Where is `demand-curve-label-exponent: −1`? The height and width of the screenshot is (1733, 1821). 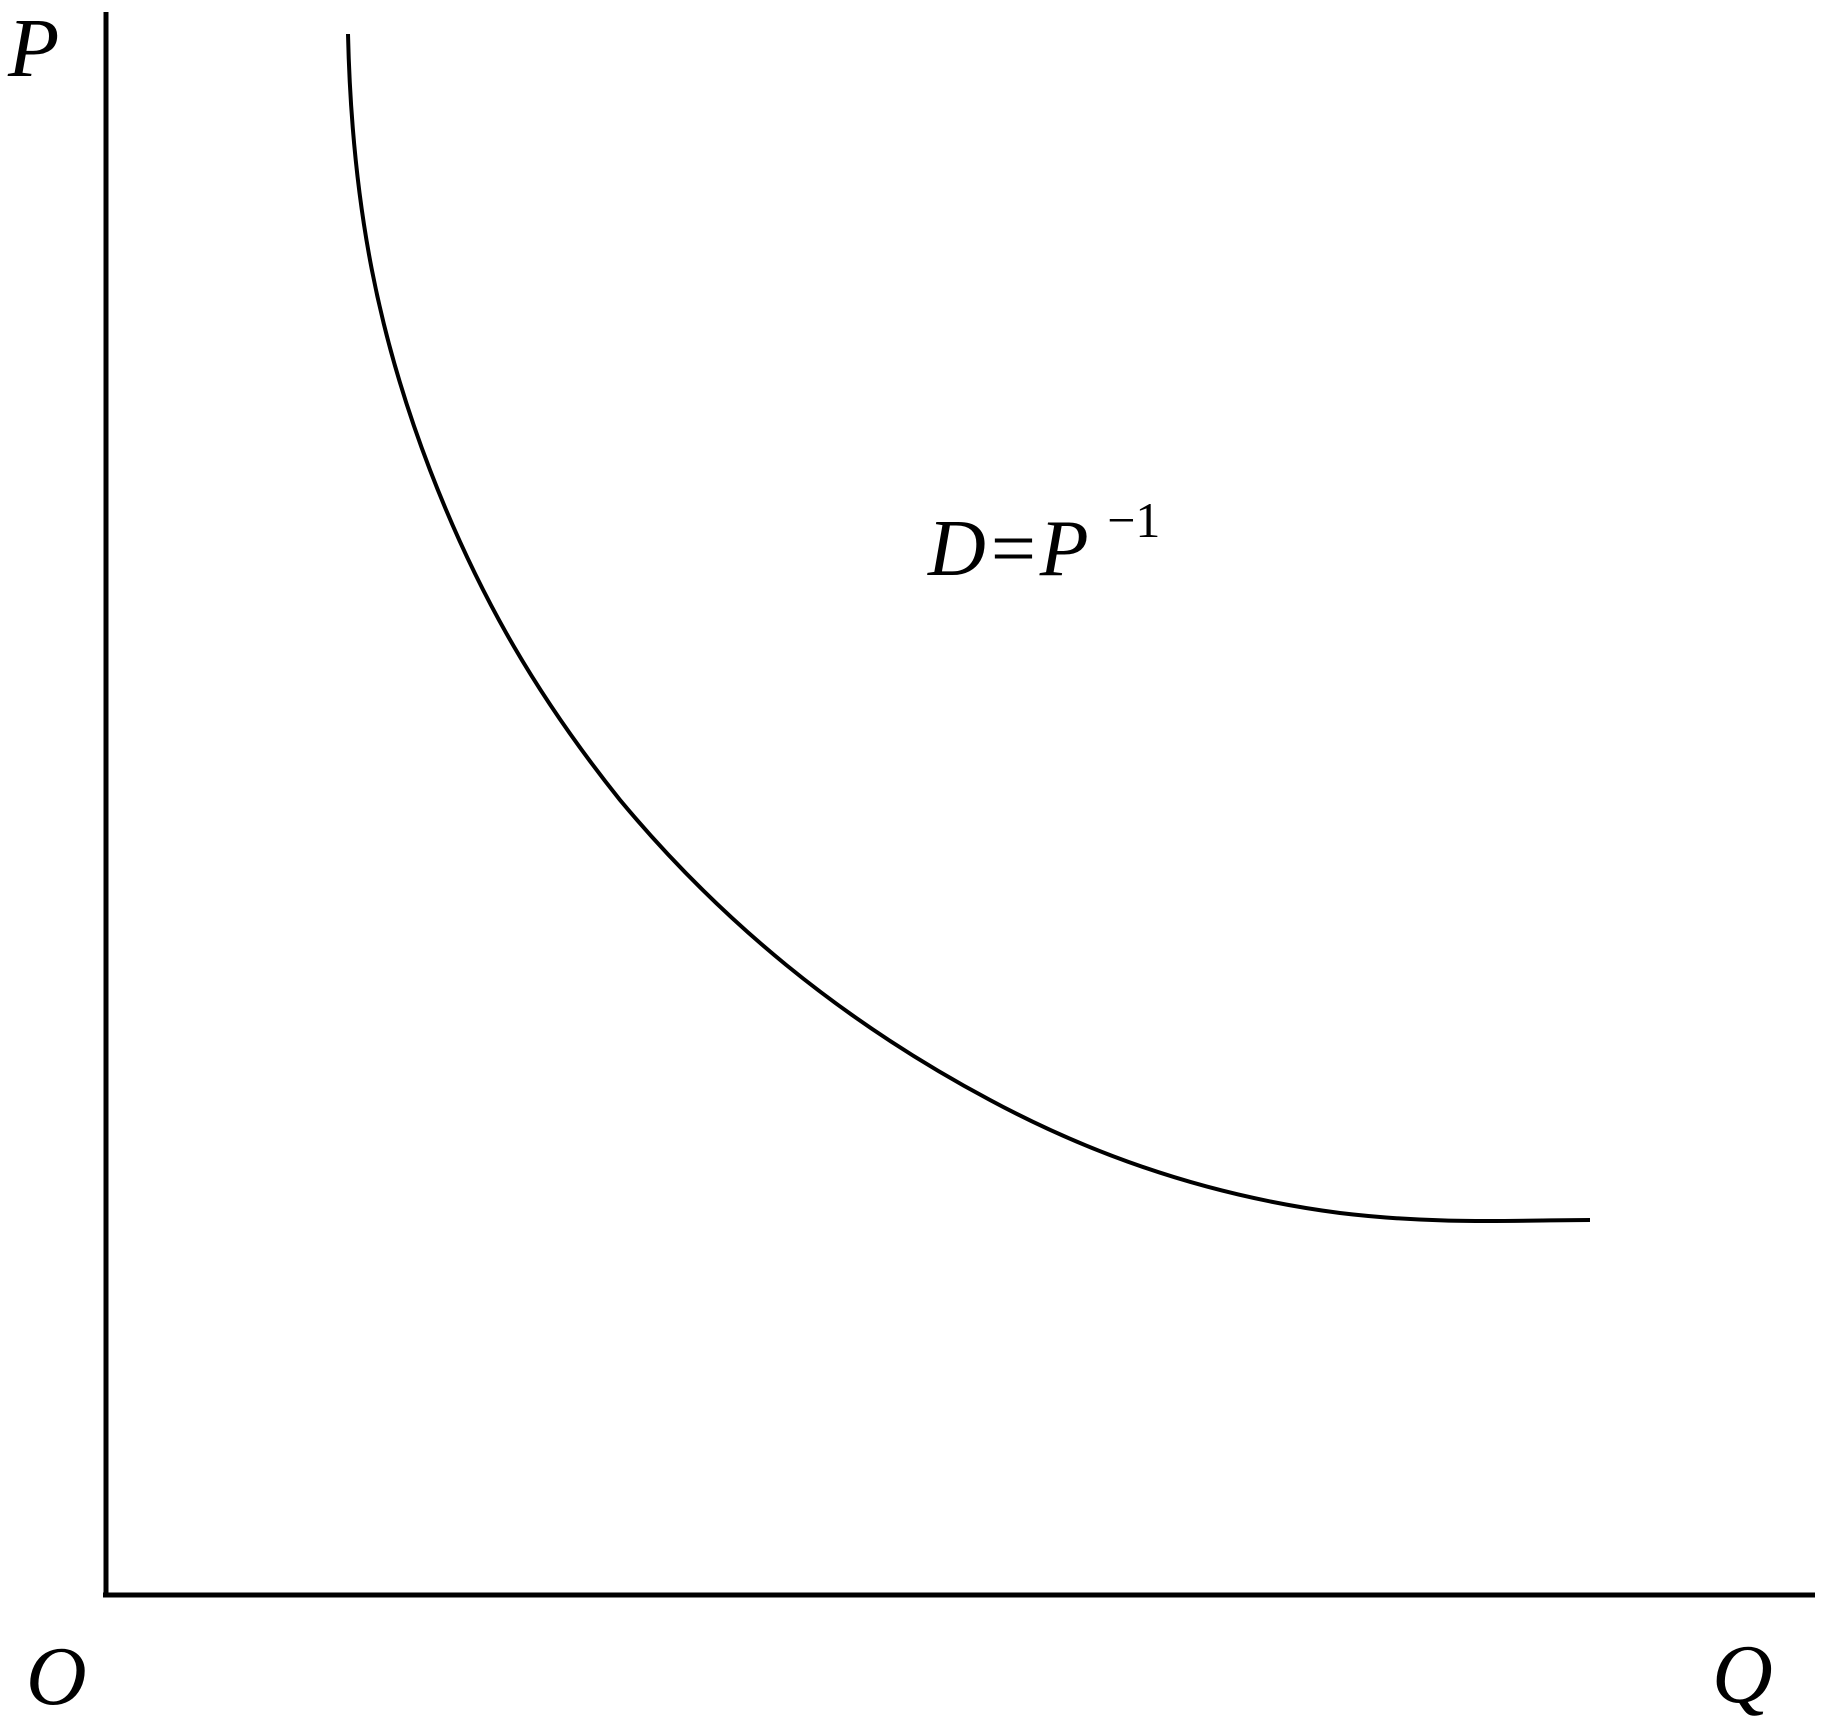
demand-curve-label-exponent: −1 is located at coordinates (1133, 520).